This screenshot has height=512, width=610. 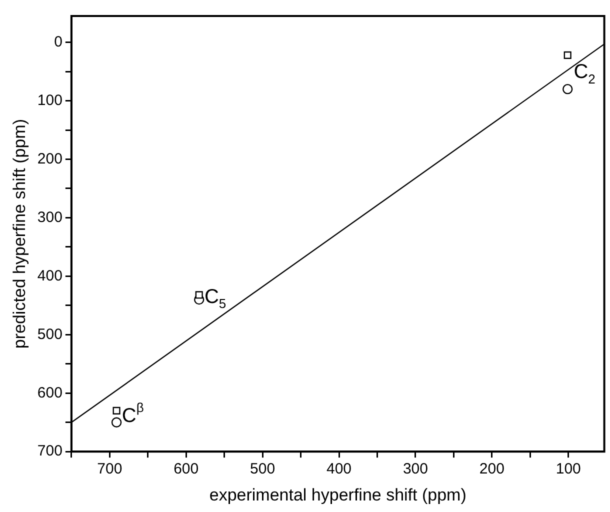 What do you see at coordinates (186, 469) in the screenshot?
I see `x-tick-label: 600` at bounding box center [186, 469].